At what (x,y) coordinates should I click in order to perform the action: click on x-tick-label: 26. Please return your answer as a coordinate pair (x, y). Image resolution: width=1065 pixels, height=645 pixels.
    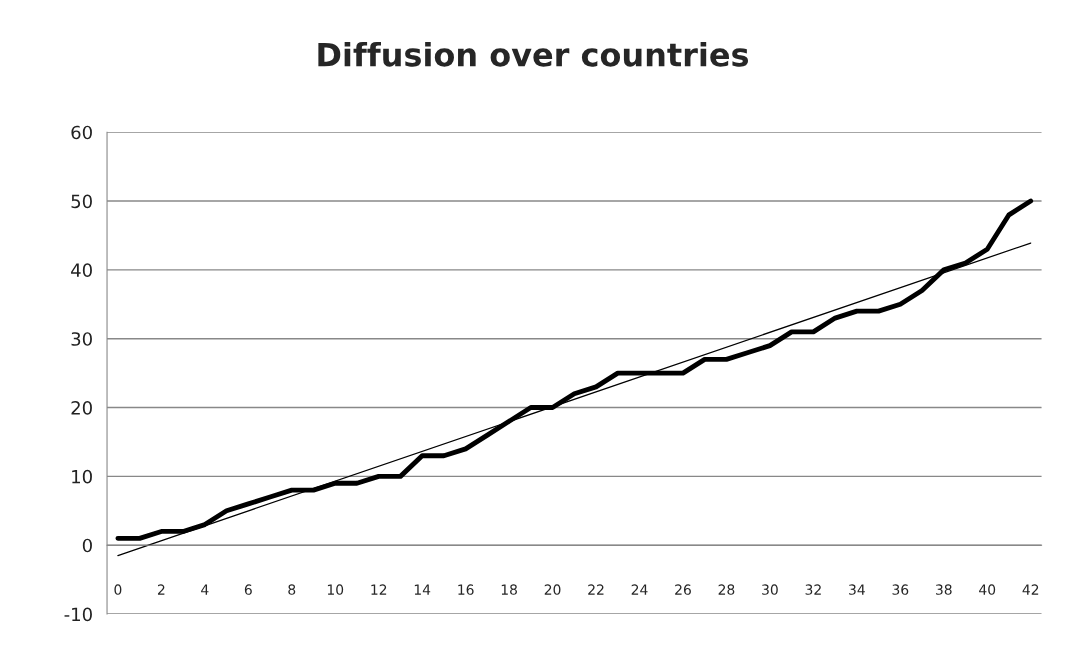
    Looking at the image, I should click on (683, 589).